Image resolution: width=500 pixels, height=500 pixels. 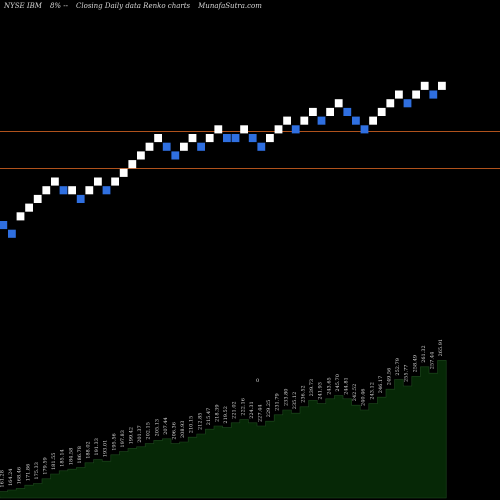 I want to click on label-marker: 0, so click(x=257, y=381).